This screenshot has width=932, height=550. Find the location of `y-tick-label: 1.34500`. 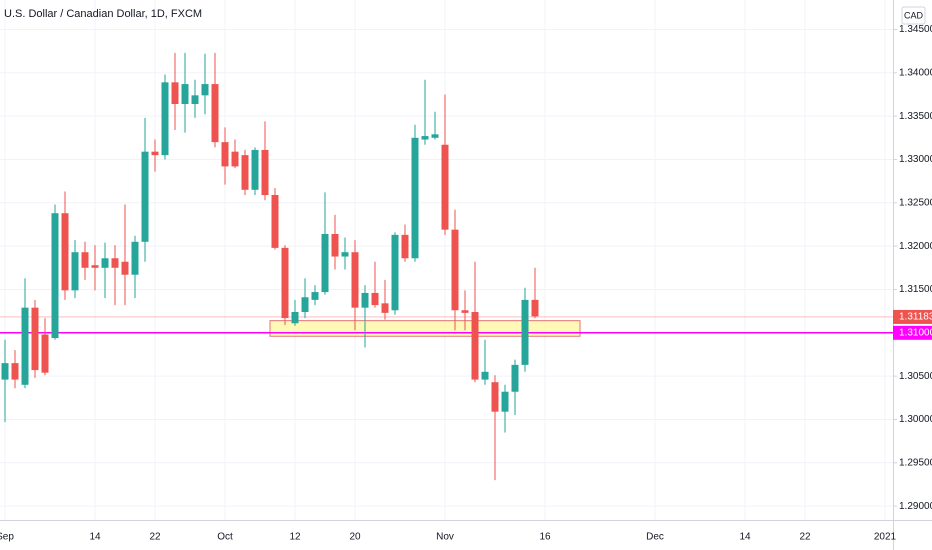

y-tick-label: 1.34500 is located at coordinates (915, 29).